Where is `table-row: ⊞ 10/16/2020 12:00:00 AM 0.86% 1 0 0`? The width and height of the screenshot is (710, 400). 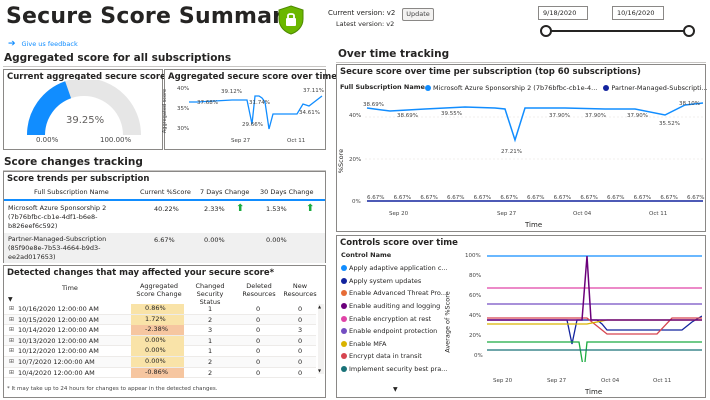
table-row: ⊞ 10/16/2020 12:00:00 AM 0.86% 1 0 0 is located at coordinates (160, 309).